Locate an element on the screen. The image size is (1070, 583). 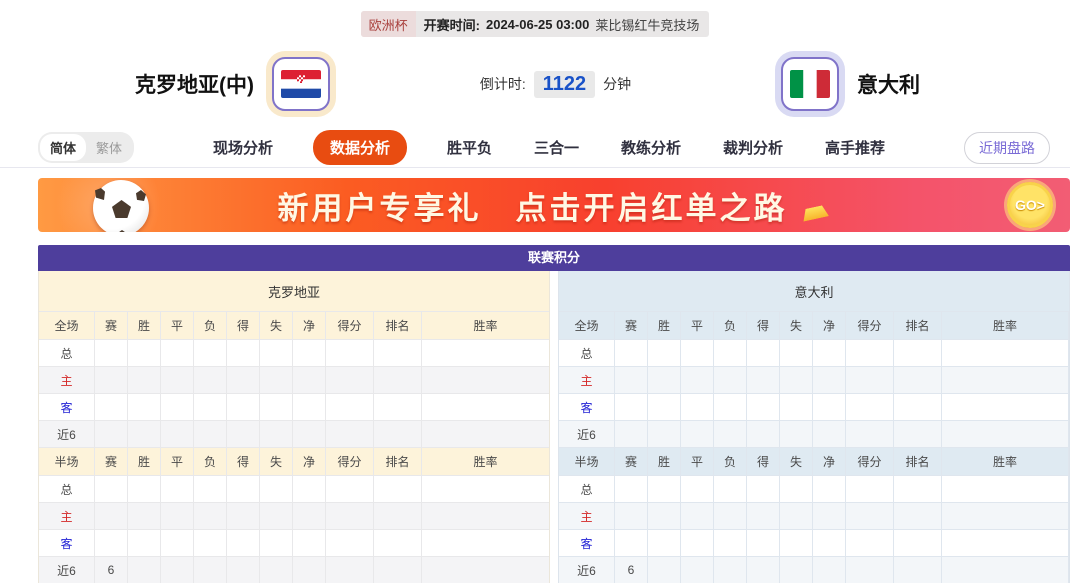
column-header: 胜率 is located at coordinates (485, 326).